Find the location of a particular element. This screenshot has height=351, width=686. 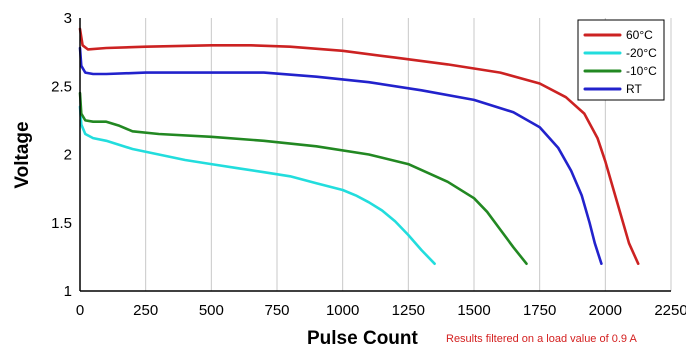

y-axis-title: Voltage is located at coordinates (22, 154).